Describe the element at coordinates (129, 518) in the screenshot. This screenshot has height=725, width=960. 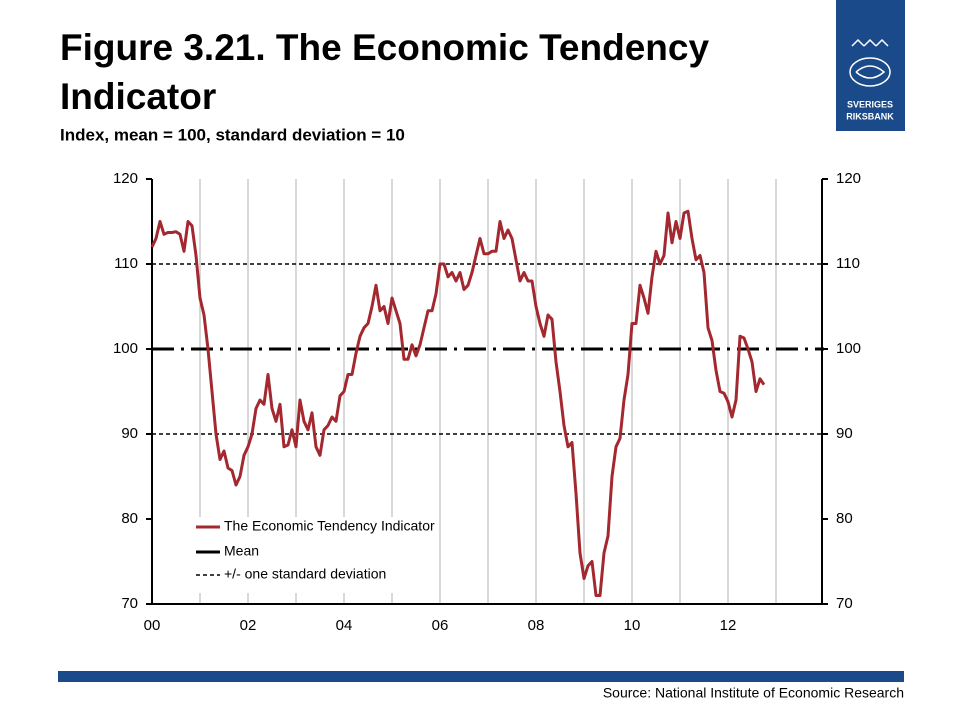
I see `y-tick-label: 80` at that location.